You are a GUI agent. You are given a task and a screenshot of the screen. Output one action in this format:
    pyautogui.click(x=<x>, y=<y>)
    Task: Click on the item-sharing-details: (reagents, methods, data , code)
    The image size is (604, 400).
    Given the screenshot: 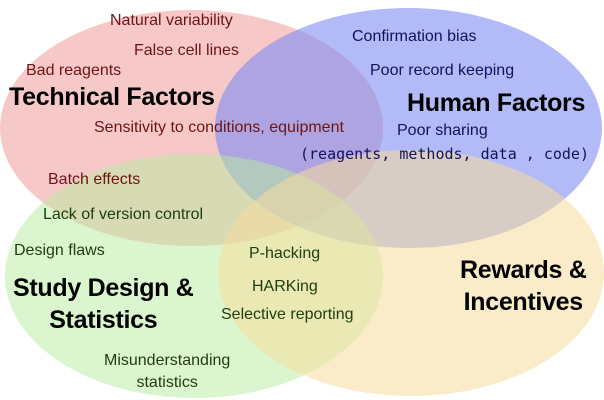 What is the action you would take?
    pyautogui.click(x=444, y=154)
    